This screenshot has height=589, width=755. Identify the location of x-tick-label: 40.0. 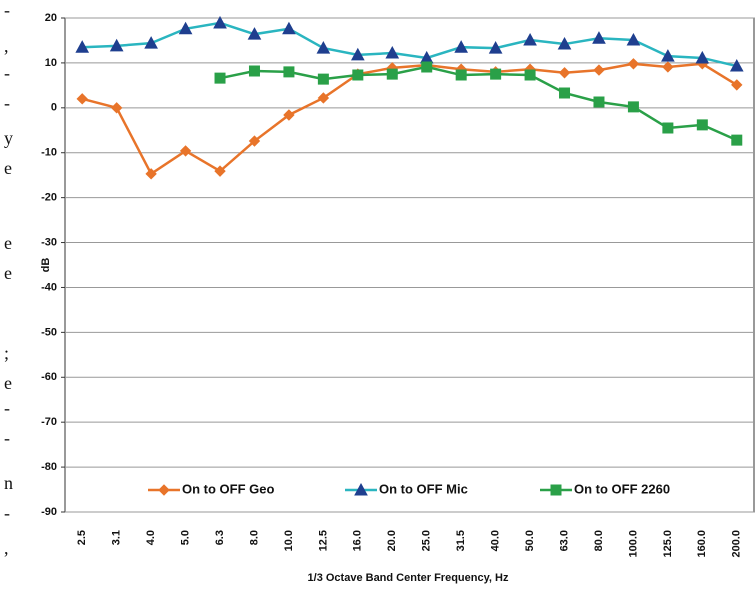
(496, 540).